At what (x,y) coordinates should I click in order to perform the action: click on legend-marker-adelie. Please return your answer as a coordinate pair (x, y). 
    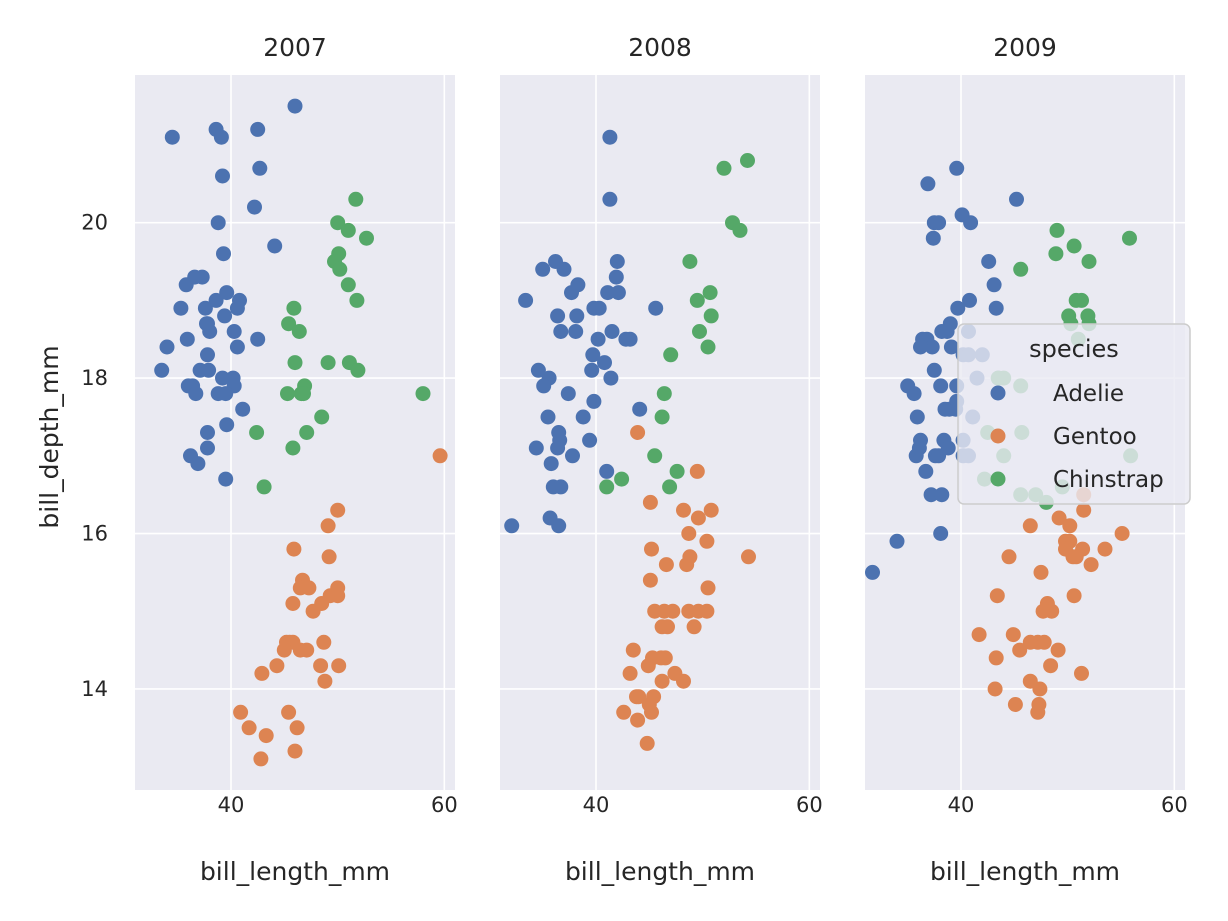
    Looking at the image, I should click on (998, 393).